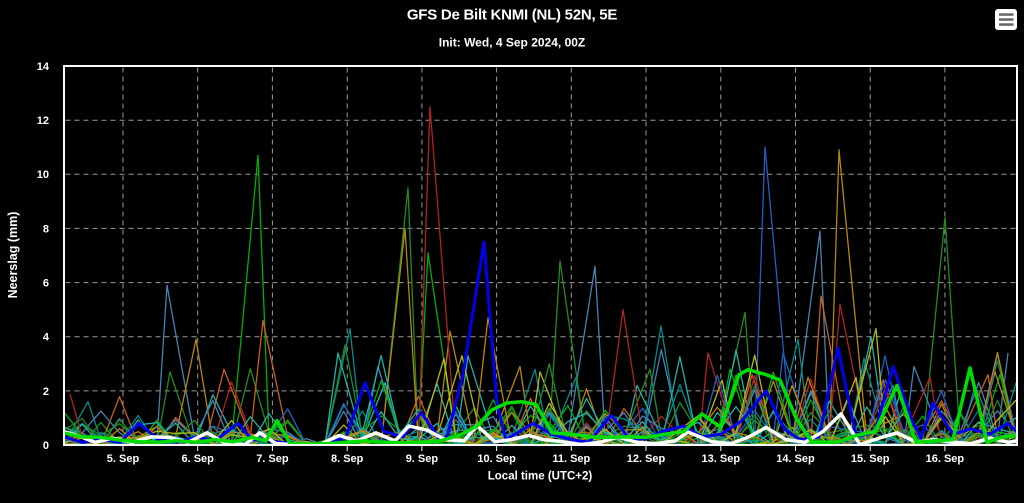 This screenshot has height=503, width=1024. Describe the element at coordinates (272, 459) in the screenshot. I see `svg-text: 7. Sep` at that location.